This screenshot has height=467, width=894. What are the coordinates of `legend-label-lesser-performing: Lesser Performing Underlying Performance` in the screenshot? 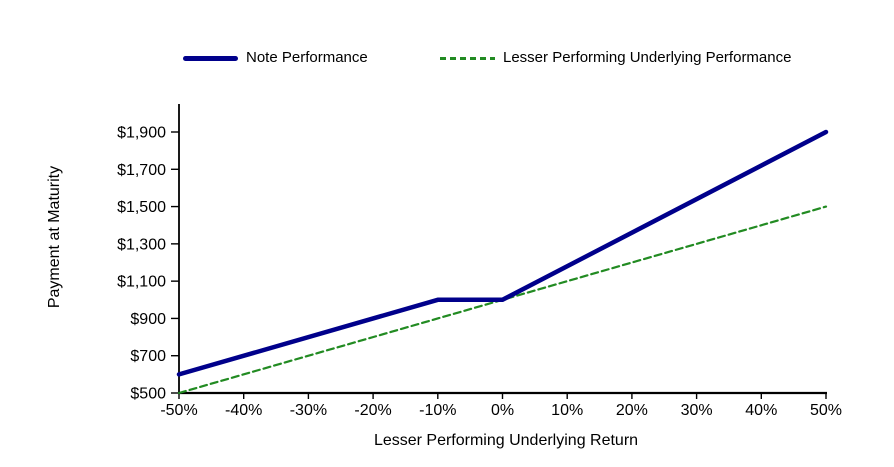 It's located at (647, 57).